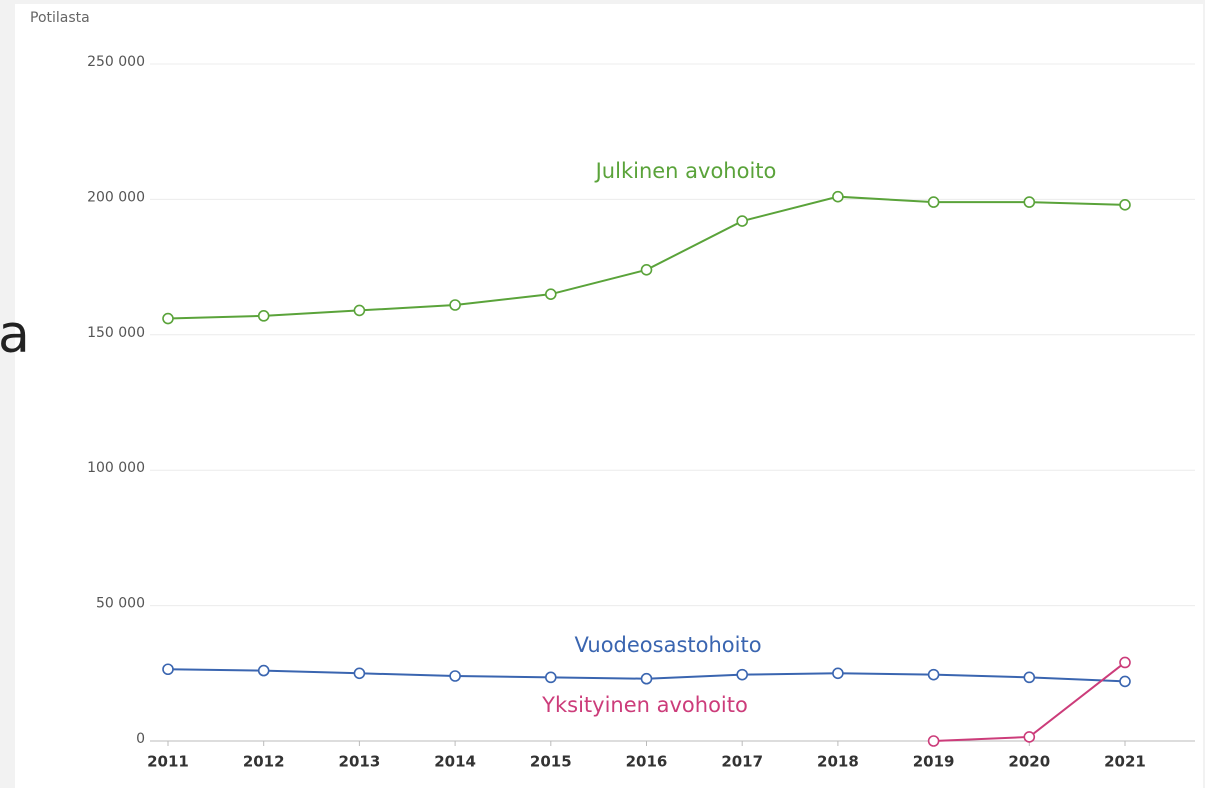 This screenshot has height=788, width=1205. Describe the element at coordinates (644, 705) in the screenshot. I see `series-label: Yksityinen avohoito` at that location.